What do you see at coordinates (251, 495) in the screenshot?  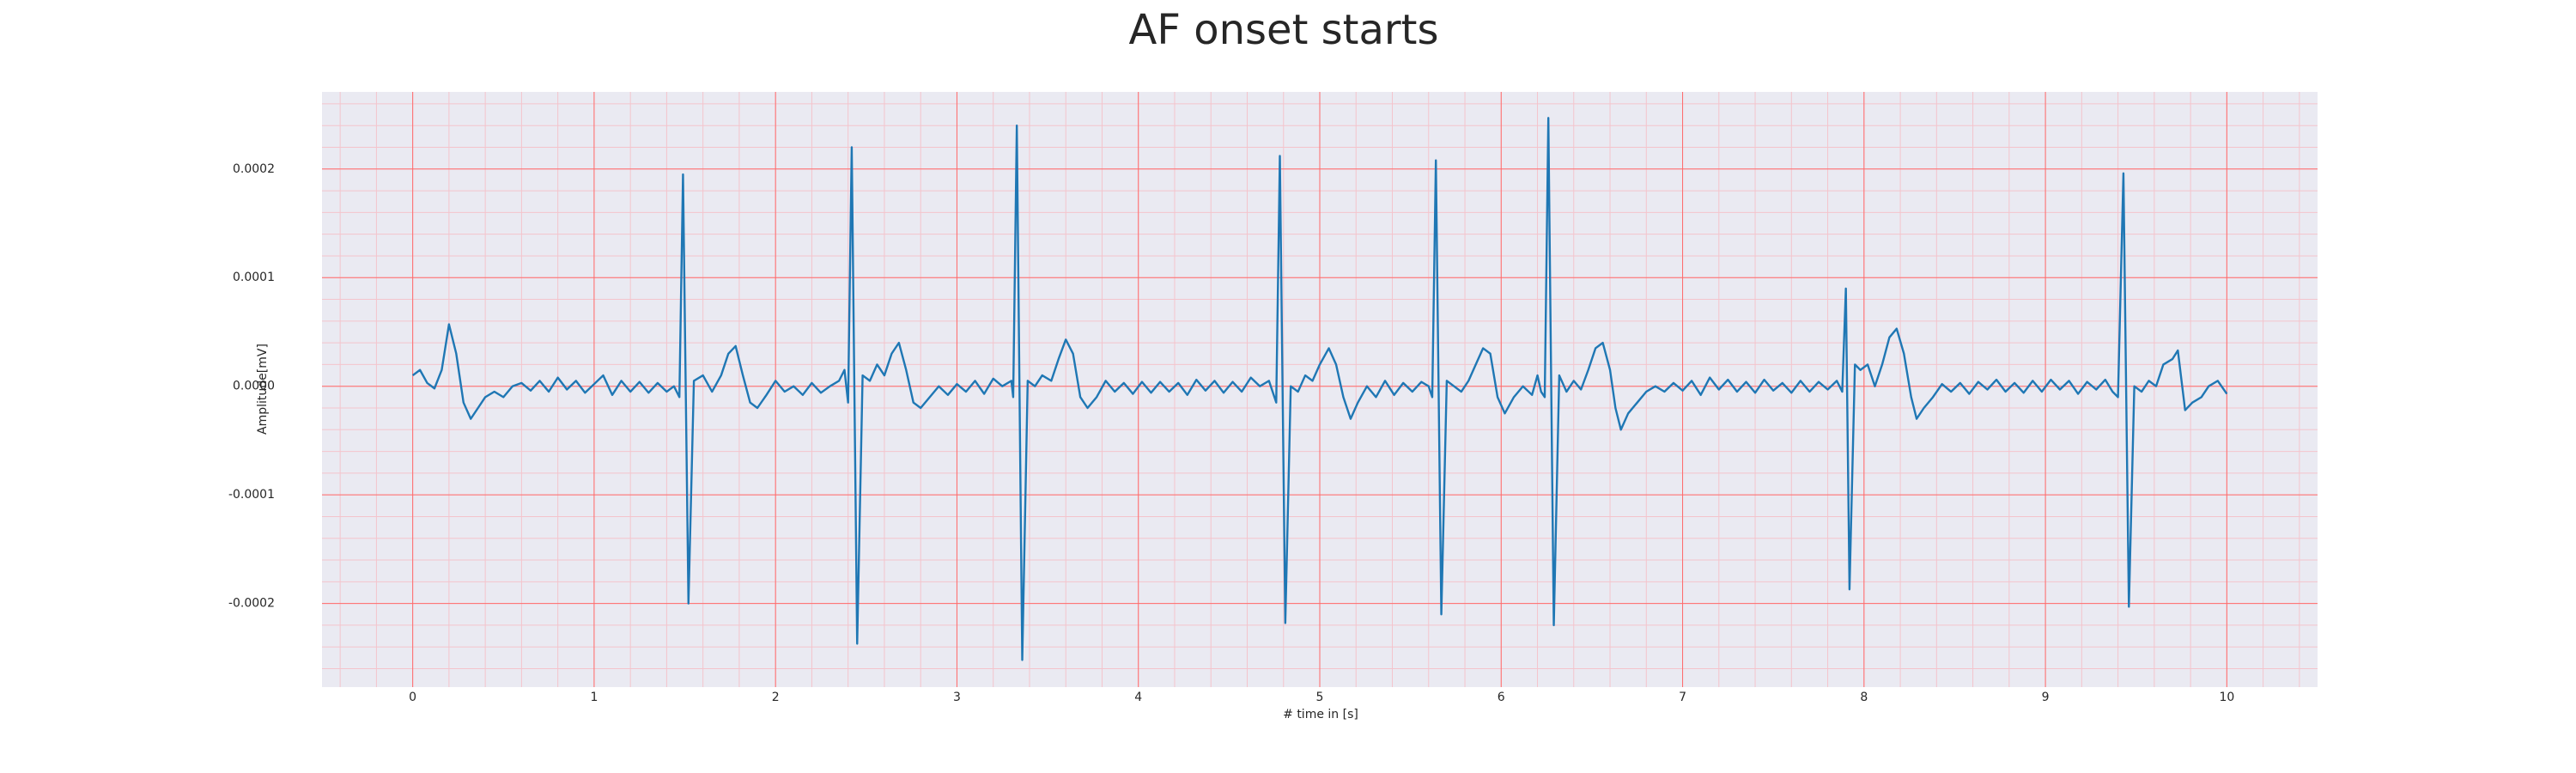 I see `y-tick-label: -0.0001` at bounding box center [251, 495].